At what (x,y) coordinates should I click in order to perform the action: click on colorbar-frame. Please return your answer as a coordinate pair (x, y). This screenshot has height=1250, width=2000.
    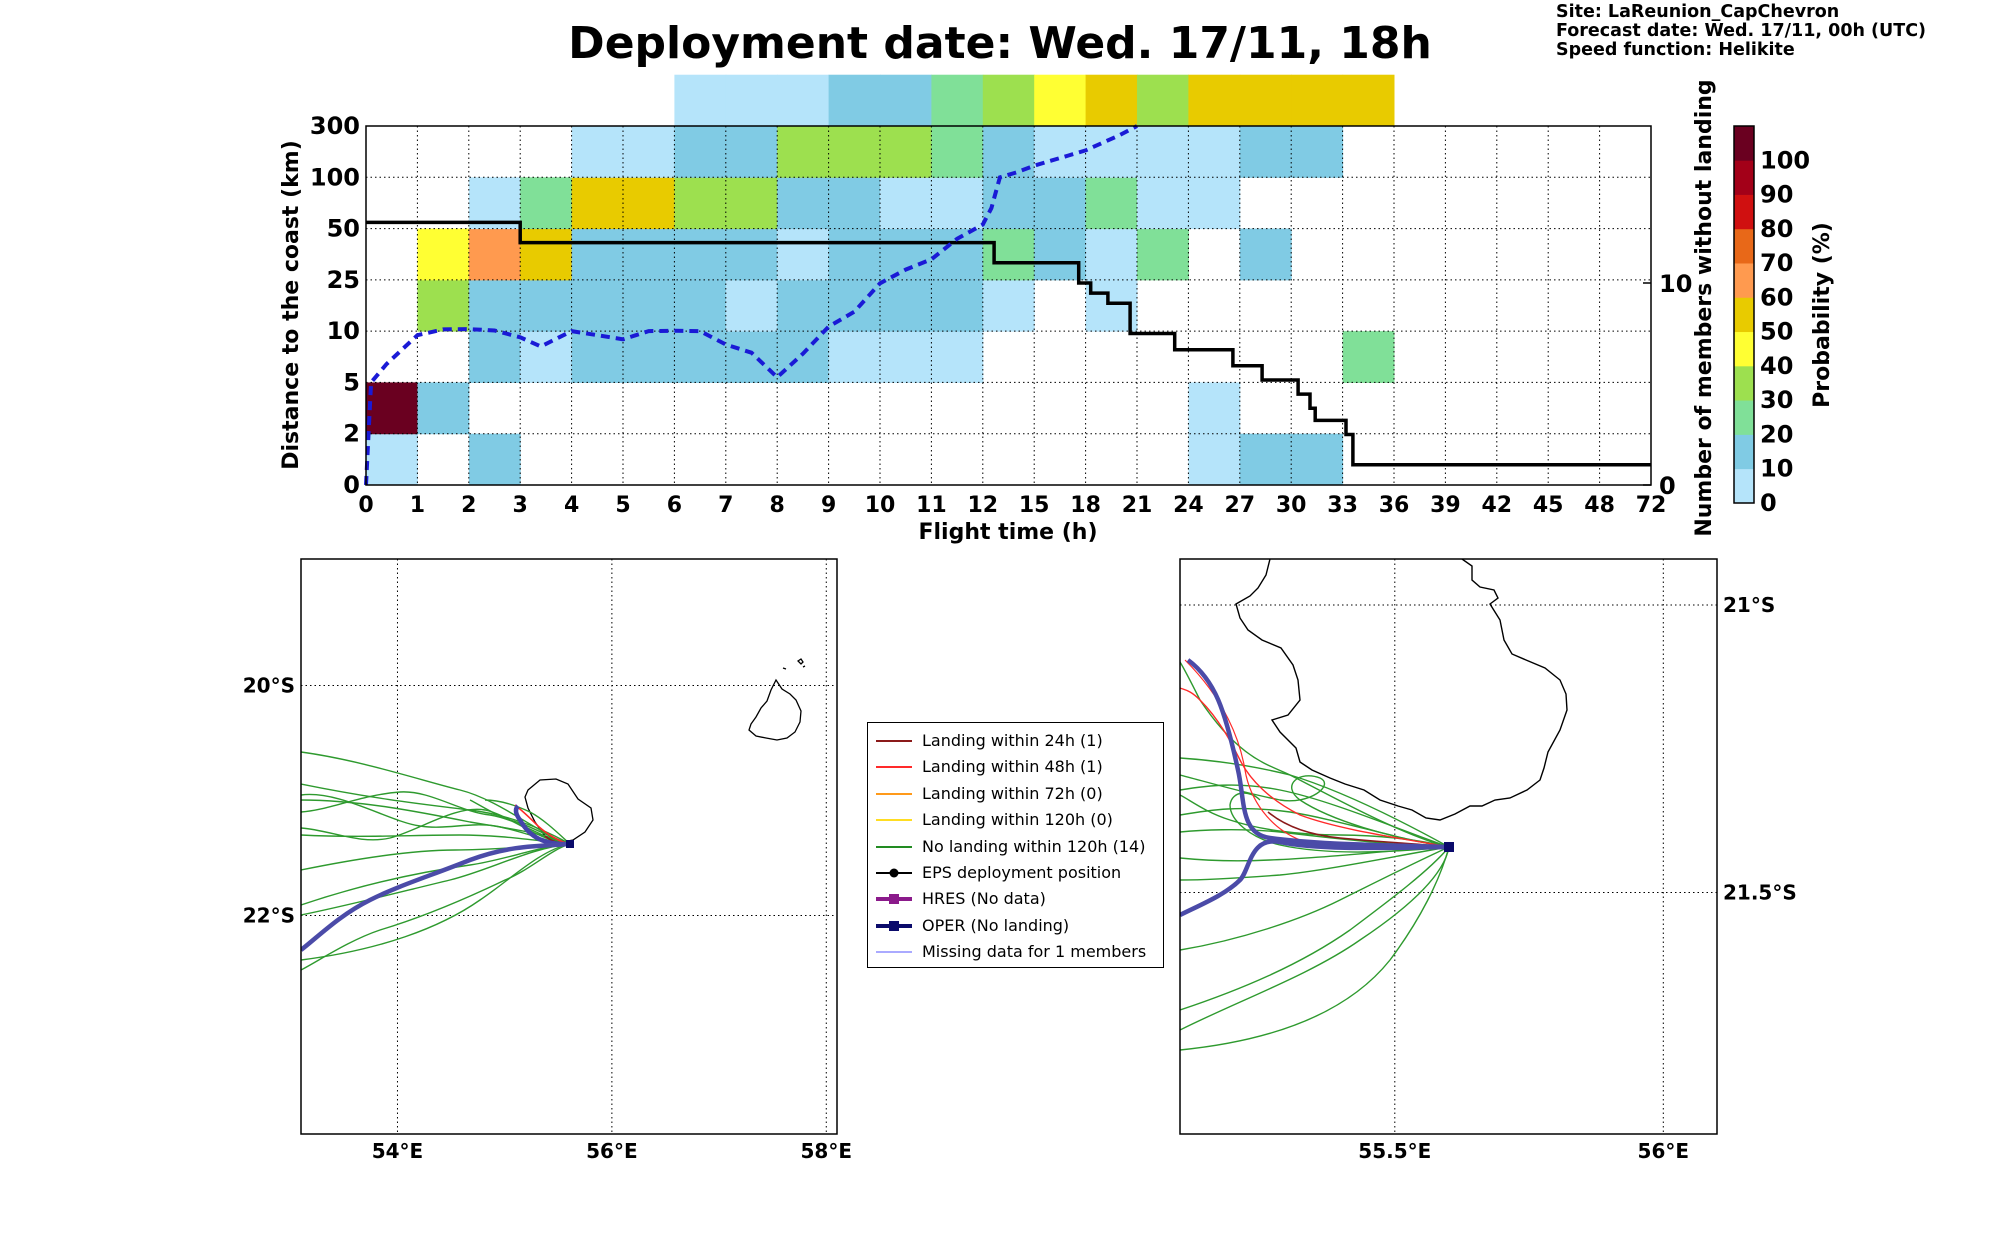
    Looking at the image, I should click on (1744, 314).